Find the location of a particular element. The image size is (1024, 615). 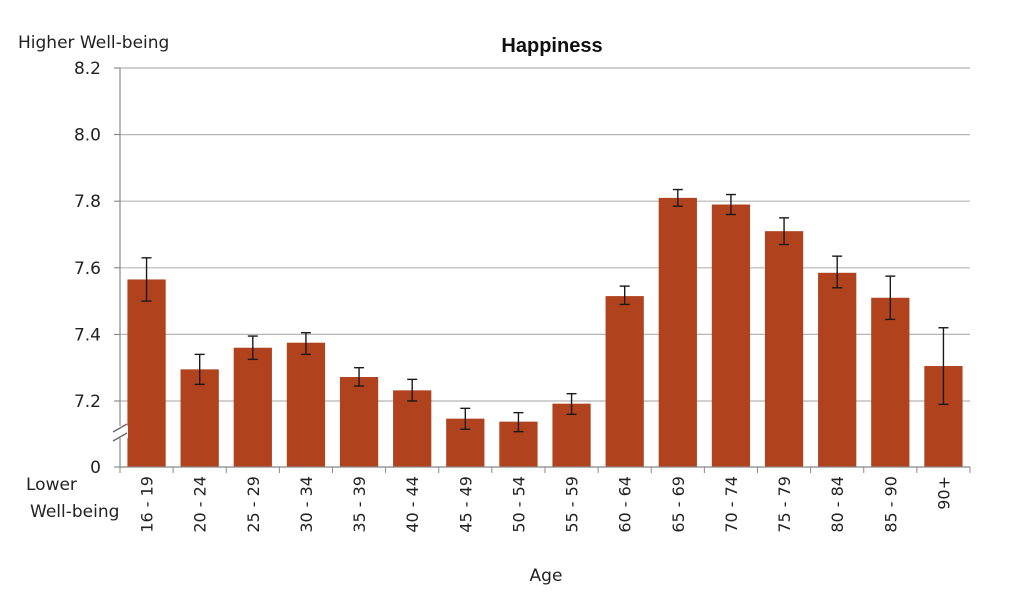

y-tick-labels: 7.2 7.4 7.6 7.8 8.0 8.2 0 is located at coordinates (87, 268).